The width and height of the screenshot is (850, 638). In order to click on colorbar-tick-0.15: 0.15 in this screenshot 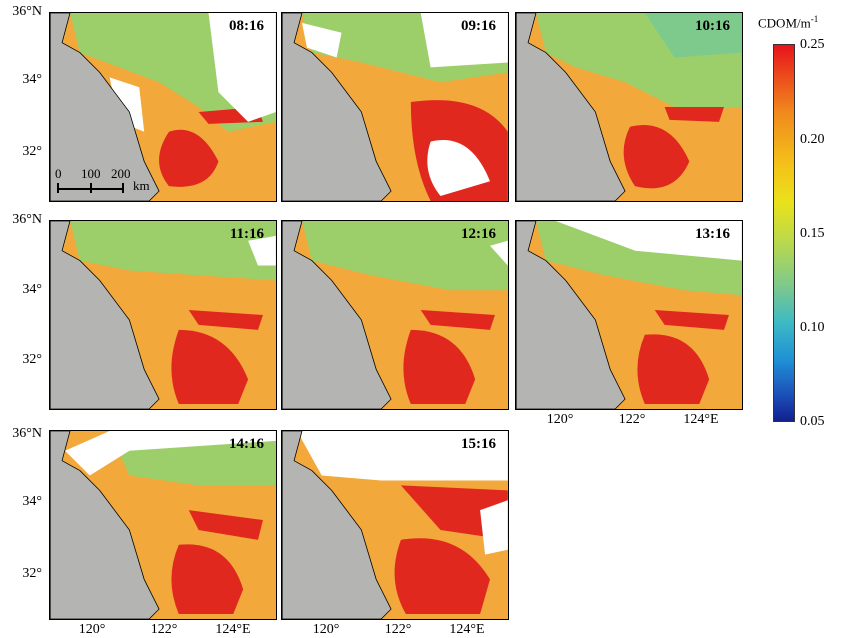, I will do `click(812, 233)`.